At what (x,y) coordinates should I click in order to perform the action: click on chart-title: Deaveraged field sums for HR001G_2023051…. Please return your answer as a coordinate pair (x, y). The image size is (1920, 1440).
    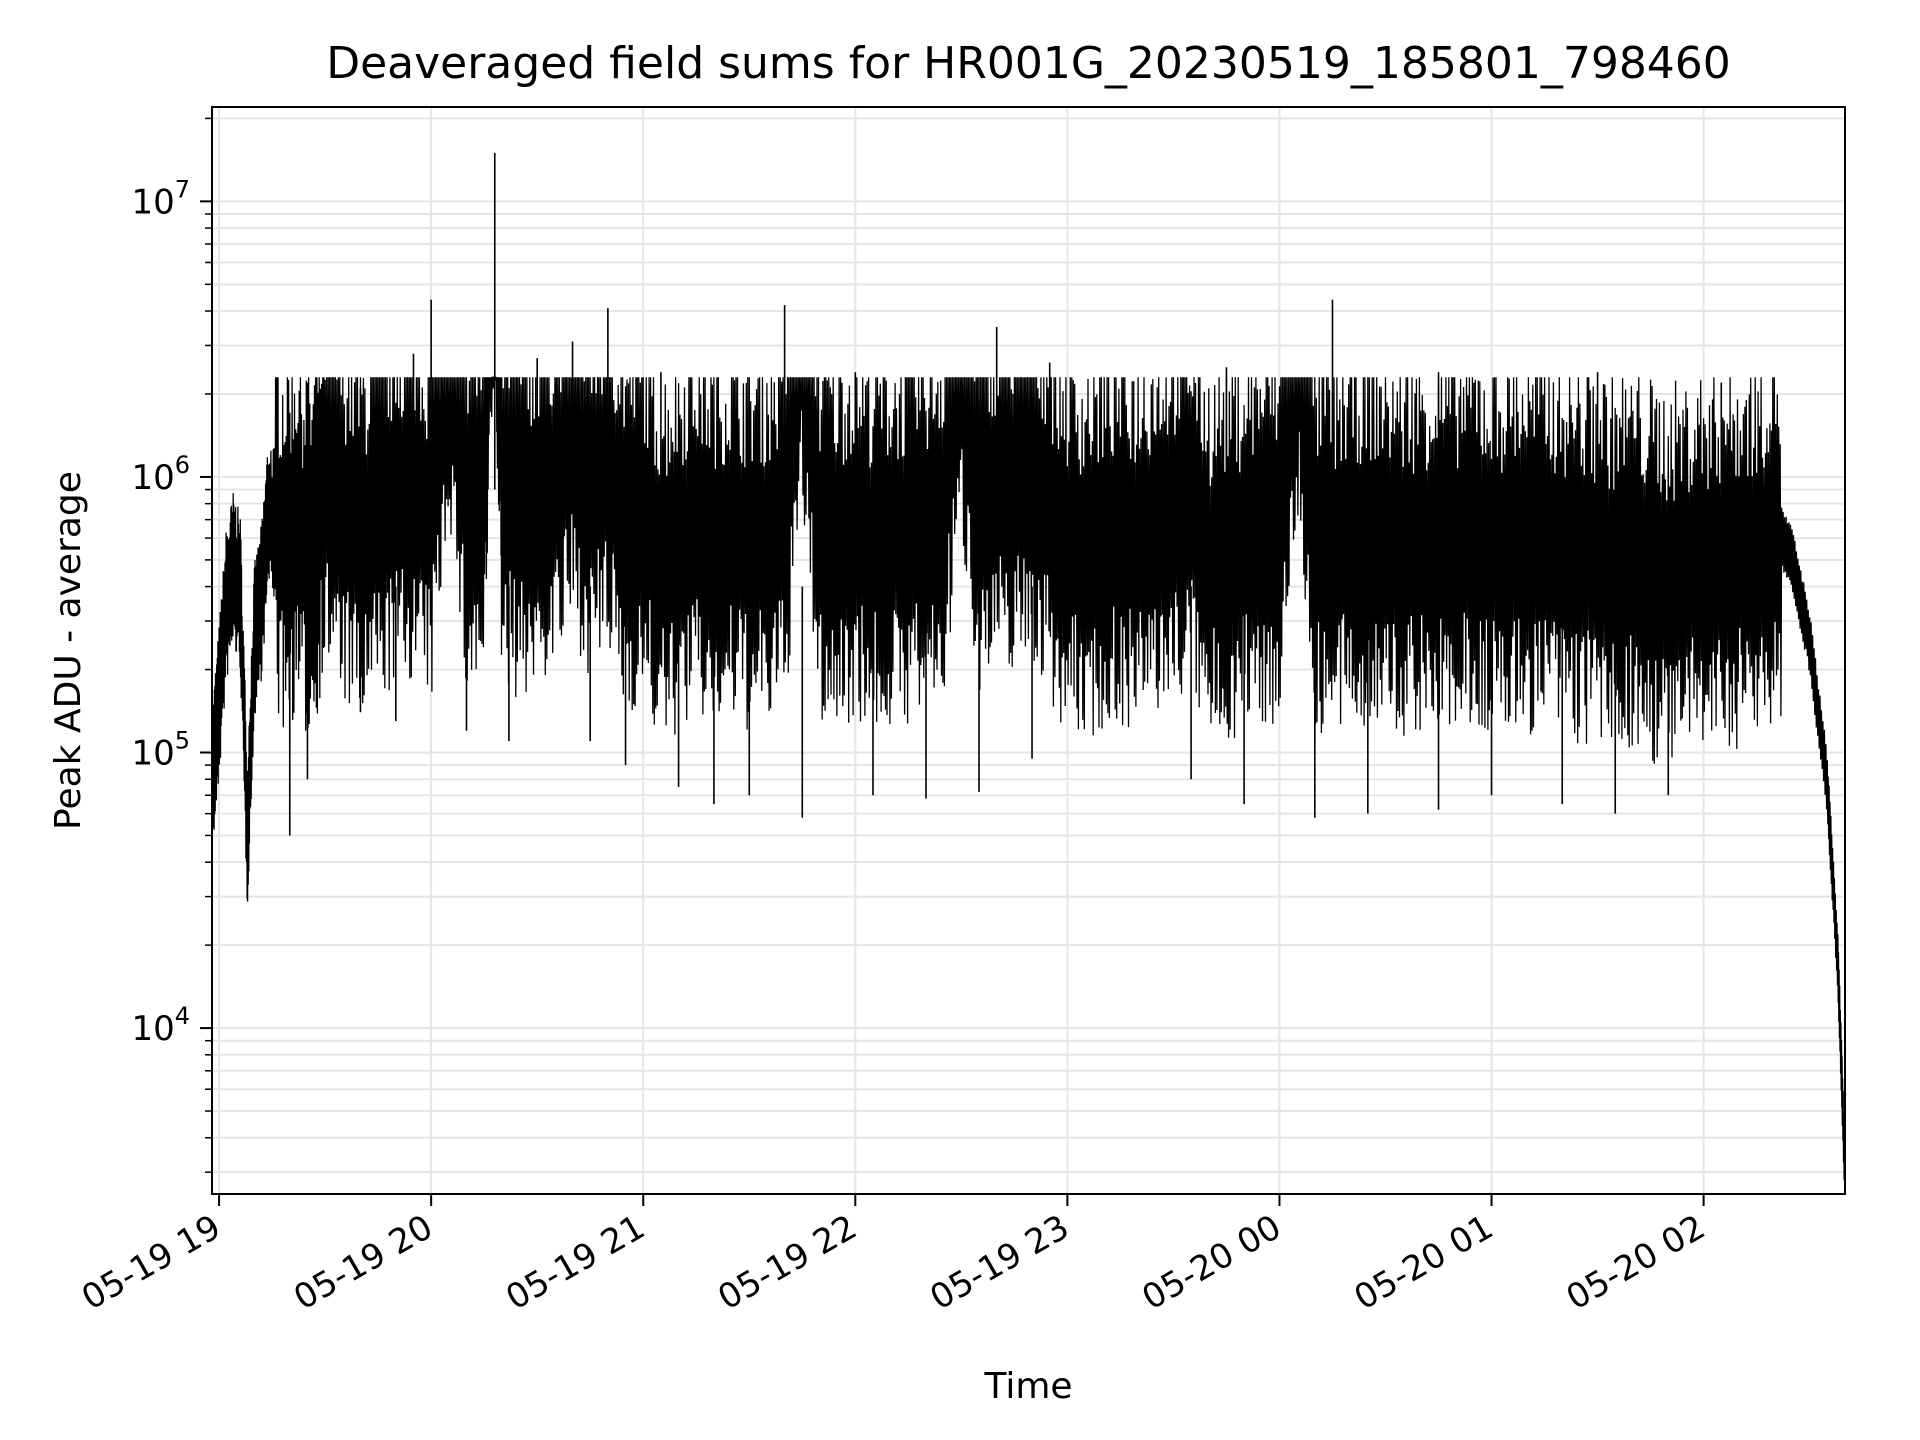
    Looking at the image, I should click on (1028, 63).